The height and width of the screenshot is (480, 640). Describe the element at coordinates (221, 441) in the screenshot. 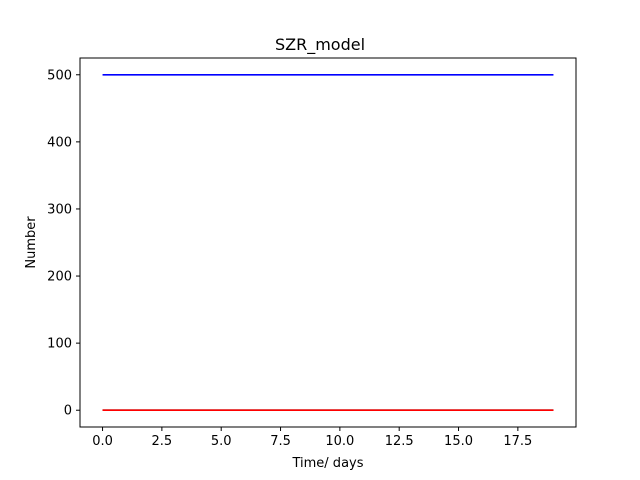

I see `x-tick-label: 5.0` at that location.